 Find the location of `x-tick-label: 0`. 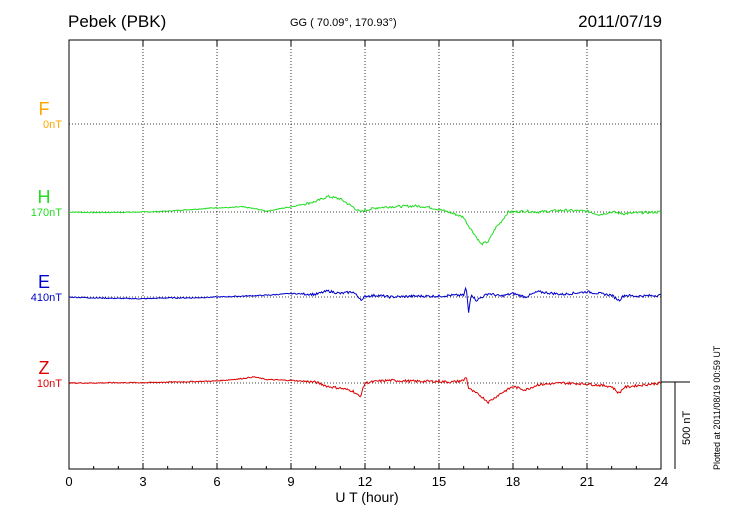

x-tick-label: 0 is located at coordinates (68, 481).